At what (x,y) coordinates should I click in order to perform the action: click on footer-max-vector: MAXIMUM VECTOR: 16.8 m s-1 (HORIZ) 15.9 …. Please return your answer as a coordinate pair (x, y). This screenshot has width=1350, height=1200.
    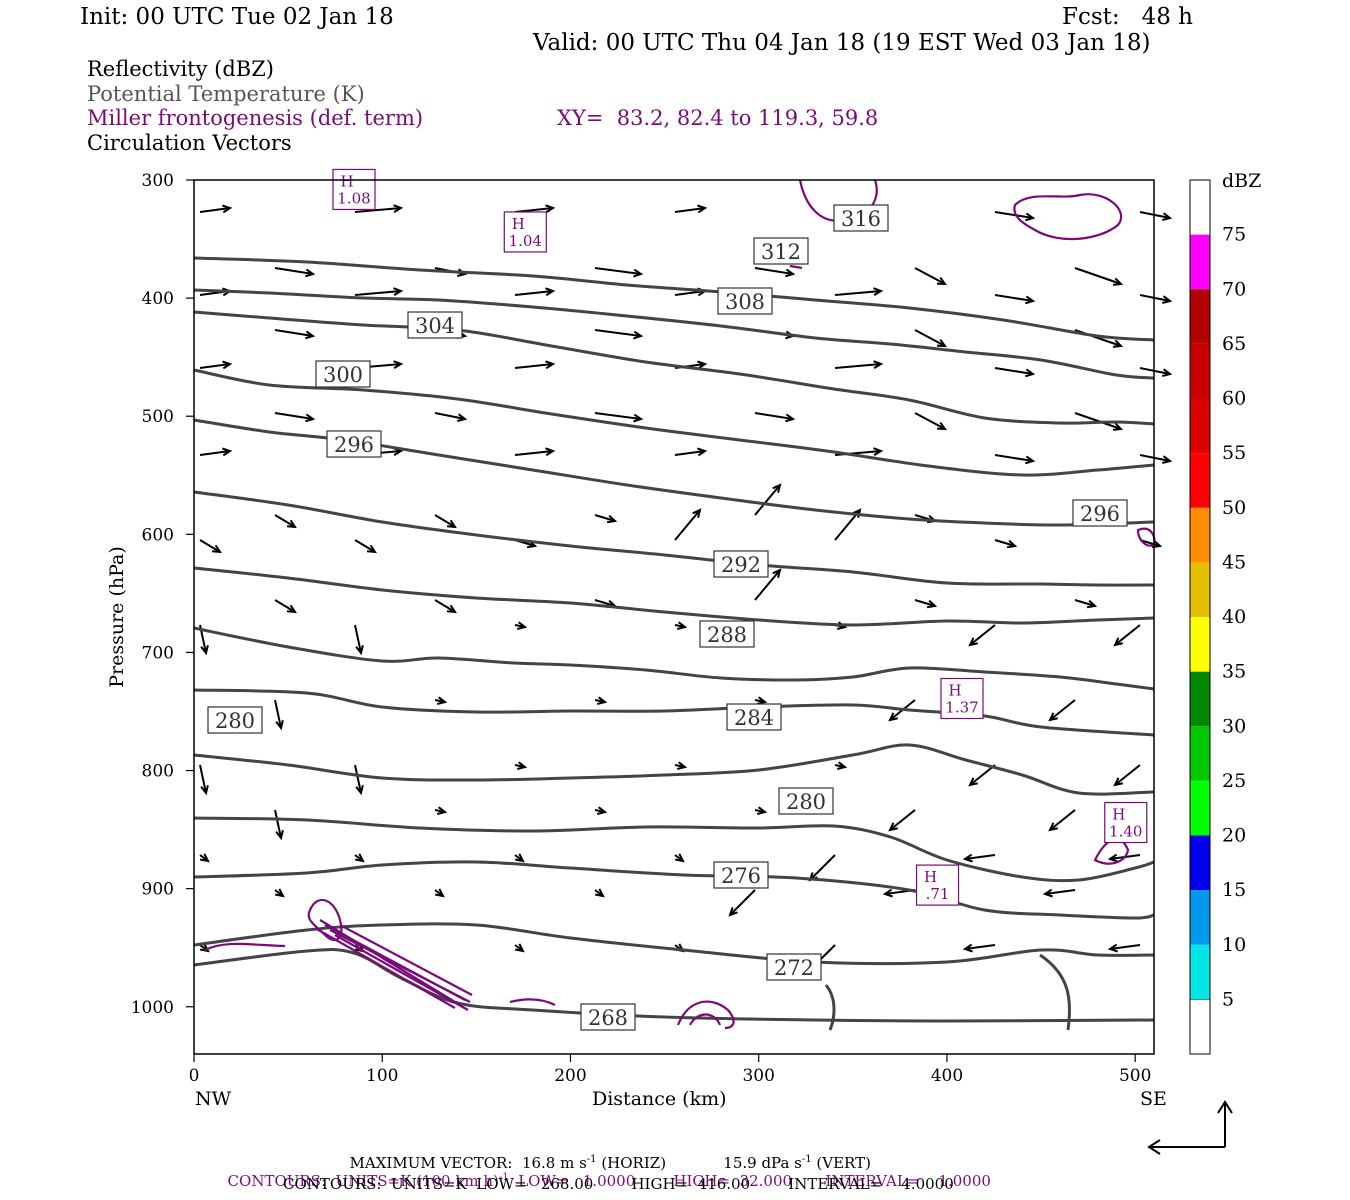
    Looking at the image, I should click on (610, 1163).